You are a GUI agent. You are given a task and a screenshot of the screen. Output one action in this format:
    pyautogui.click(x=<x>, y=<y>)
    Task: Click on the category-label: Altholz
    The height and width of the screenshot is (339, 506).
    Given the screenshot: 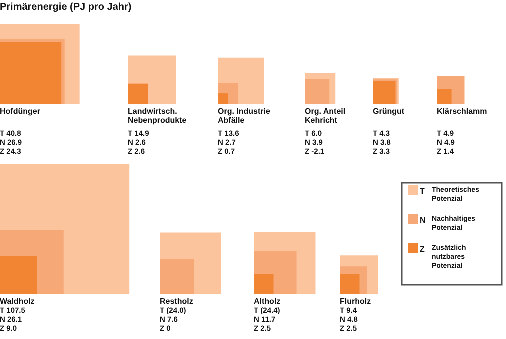 What is the action you would take?
    pyautogui.click(x=267, y=301)
    